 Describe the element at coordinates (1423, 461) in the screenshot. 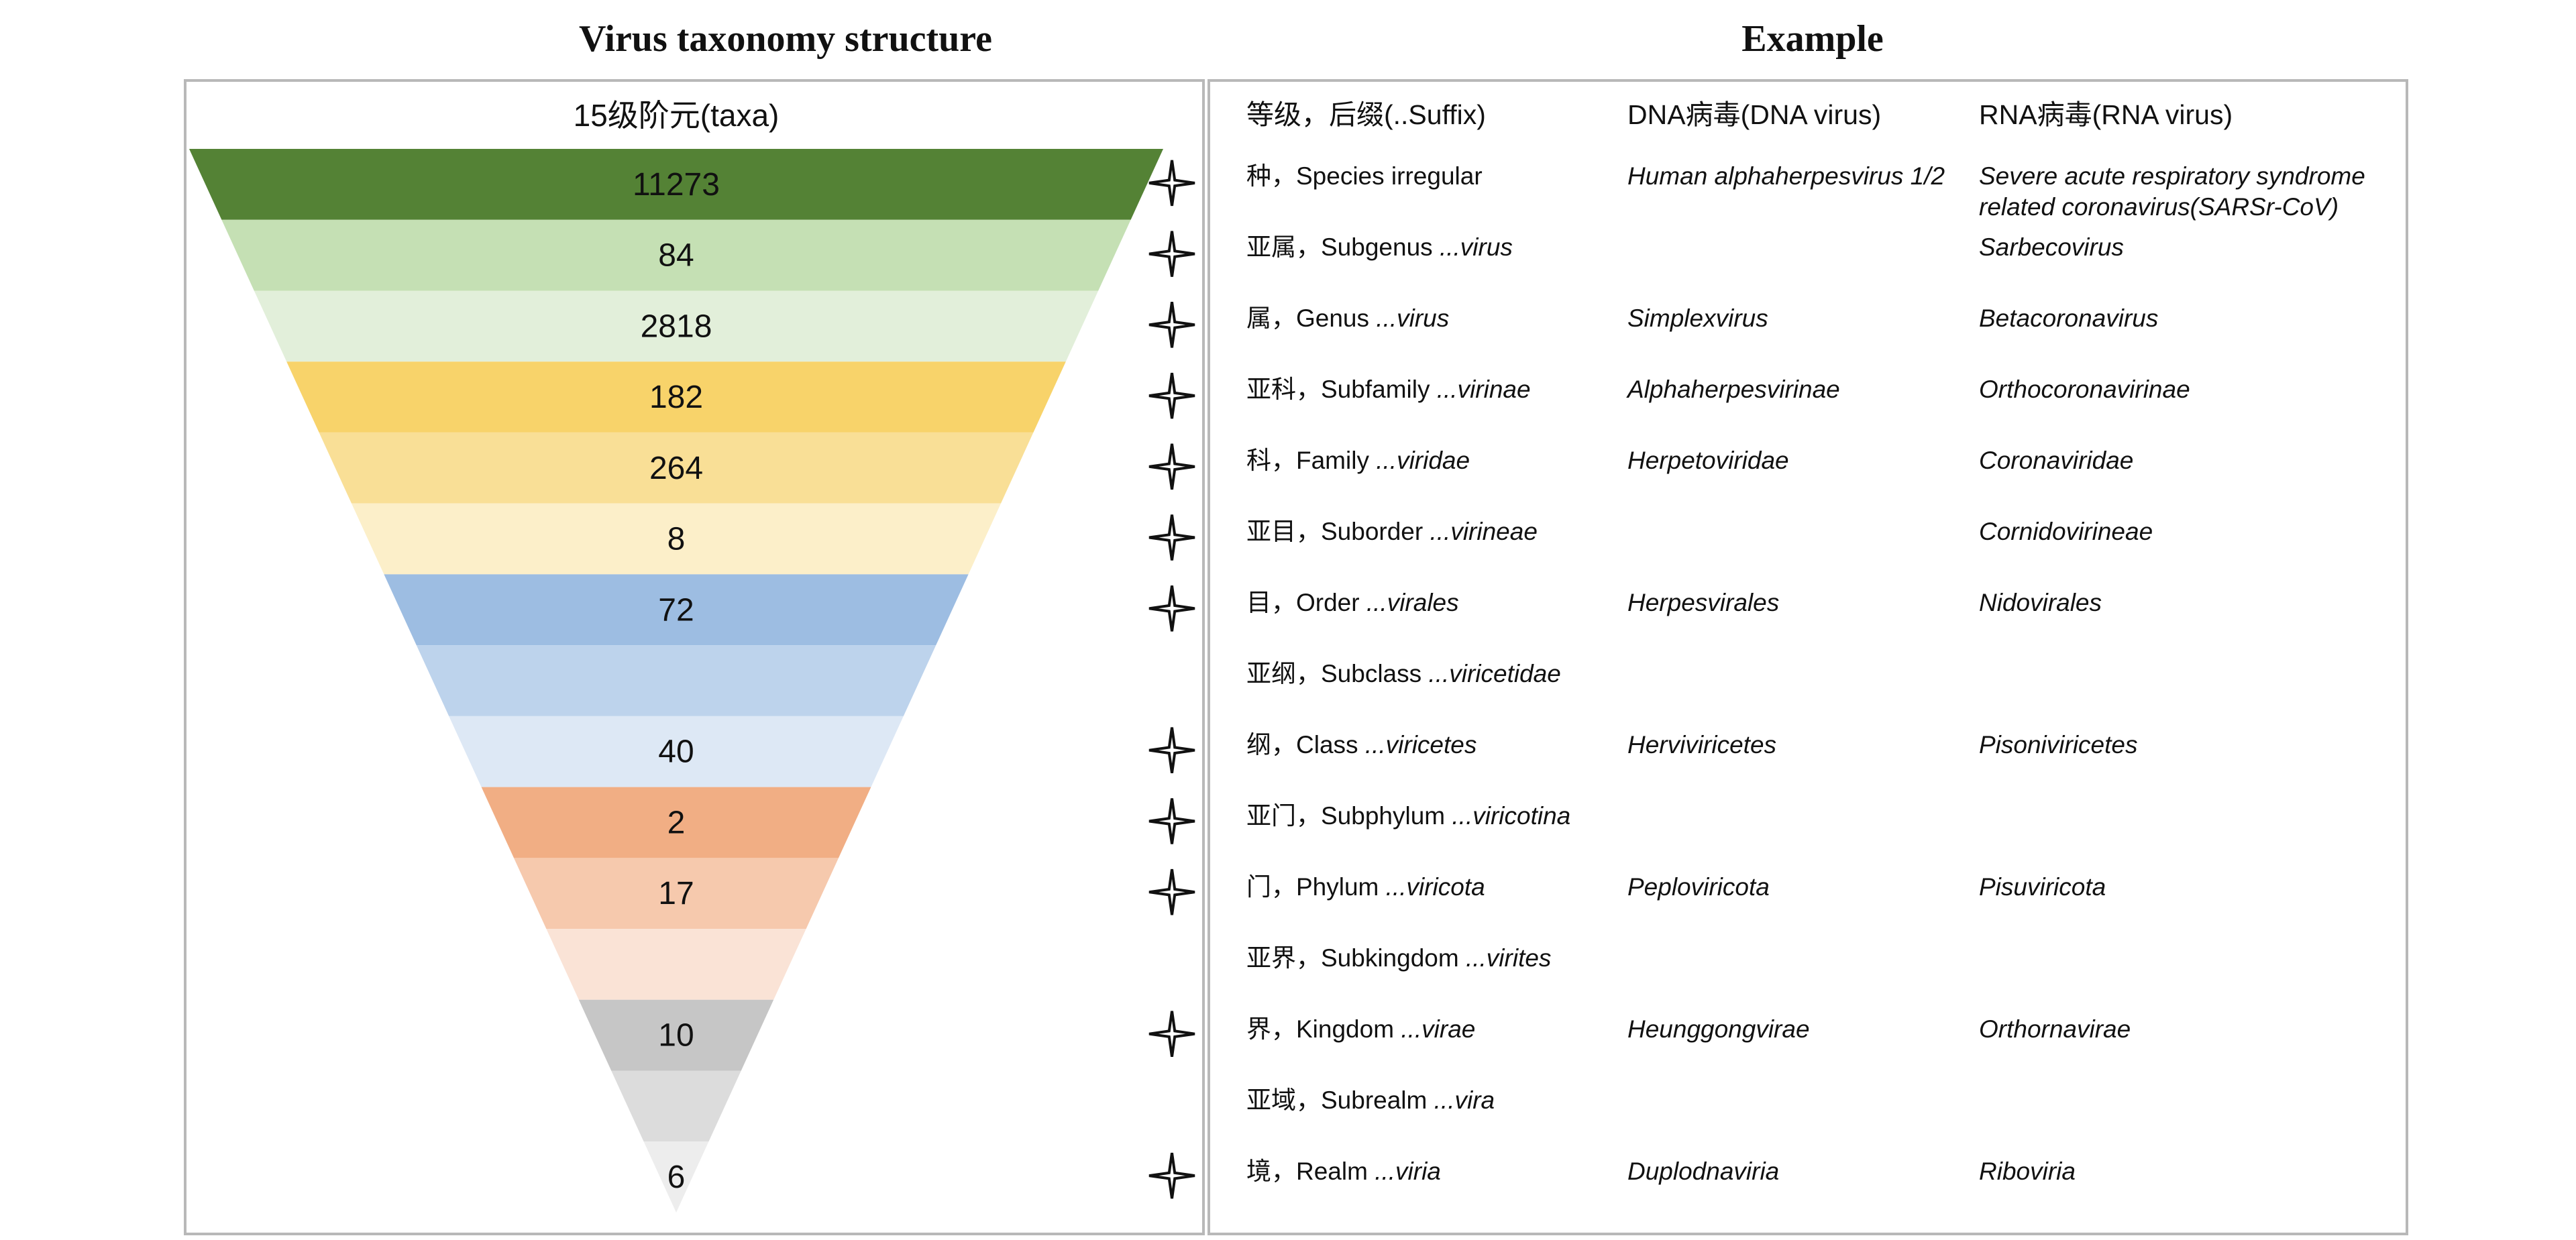

I see `rank-suffix: ...viridae` at that location.